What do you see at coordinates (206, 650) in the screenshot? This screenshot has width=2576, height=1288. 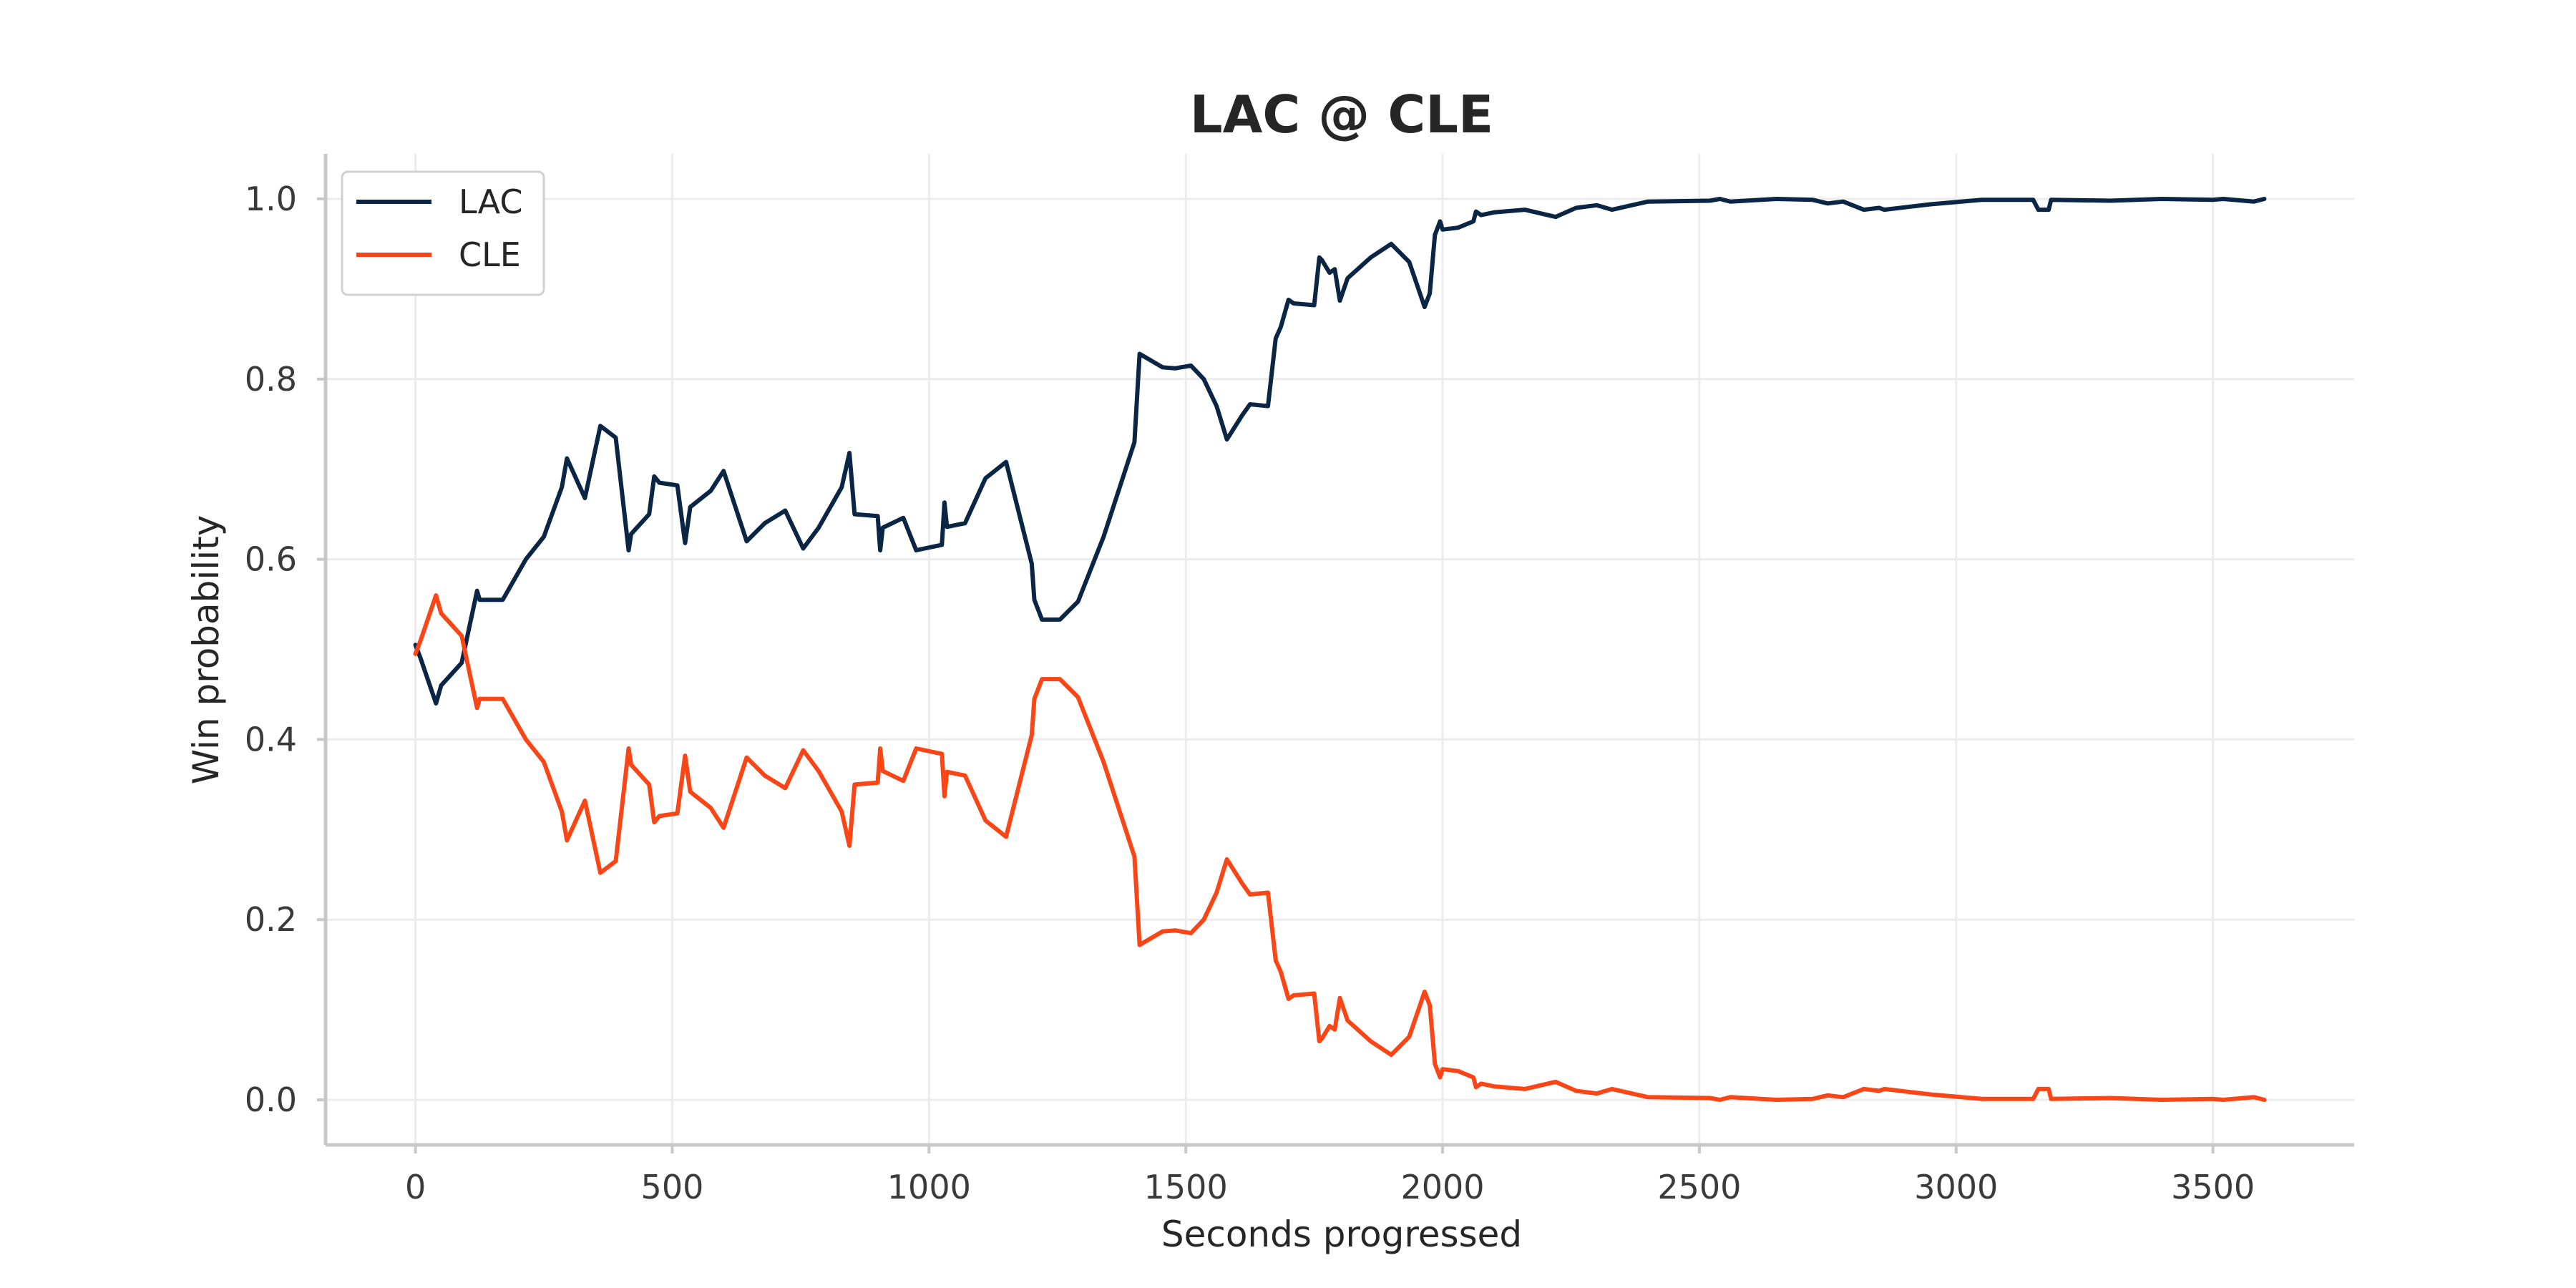 I see `y-axis-label: Win probability` at bounding box center [206, 650].